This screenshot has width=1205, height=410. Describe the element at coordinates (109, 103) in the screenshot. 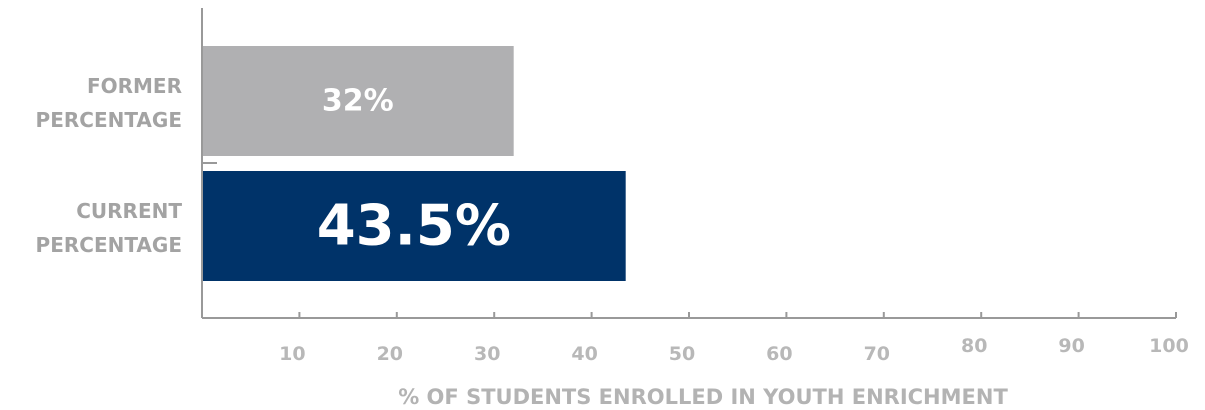

I see `category-label-former: FORMER PERCENTAGE` at that location.